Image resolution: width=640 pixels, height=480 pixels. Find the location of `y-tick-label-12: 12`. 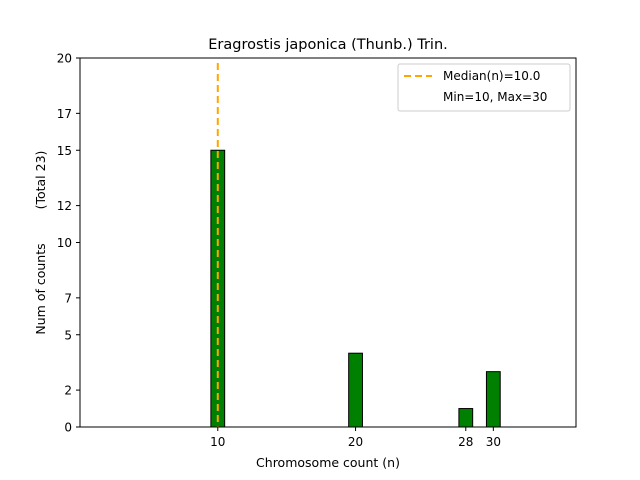

y-tick-label-12: 12 is located at coordinates (64, 206).